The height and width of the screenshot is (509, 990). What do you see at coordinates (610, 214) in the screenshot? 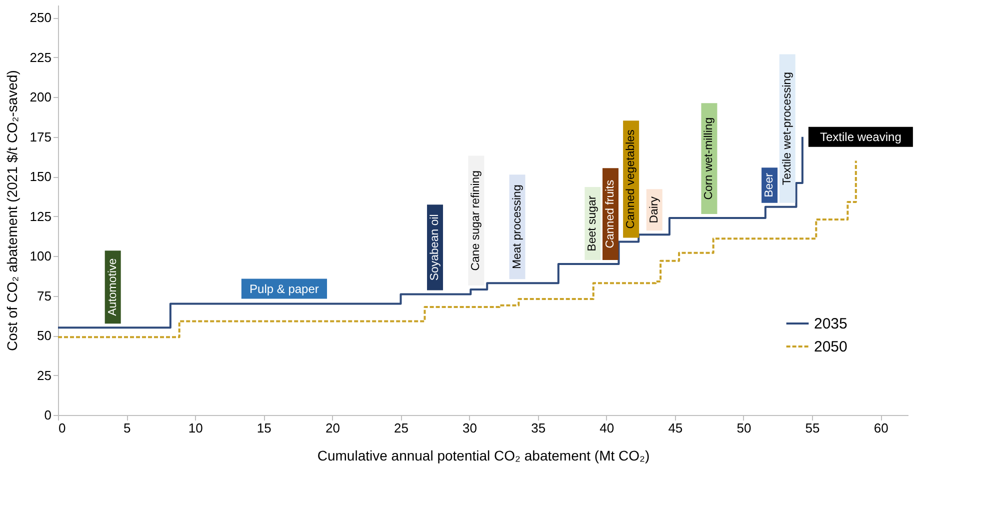
I see `annotation: Canned fruits` at bounding box center [610, 214].